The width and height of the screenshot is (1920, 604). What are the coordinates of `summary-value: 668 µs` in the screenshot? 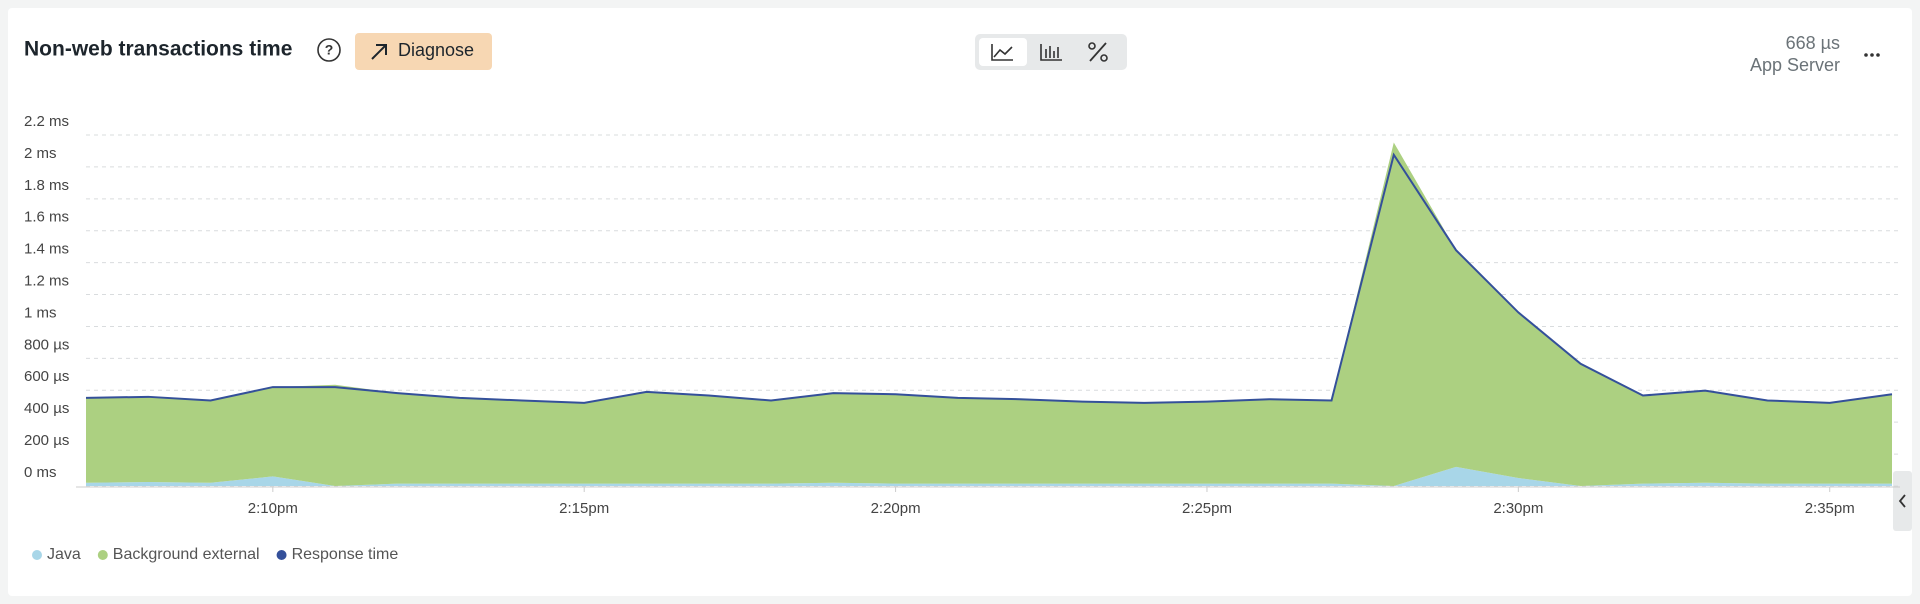 It's located at (1813, 43).